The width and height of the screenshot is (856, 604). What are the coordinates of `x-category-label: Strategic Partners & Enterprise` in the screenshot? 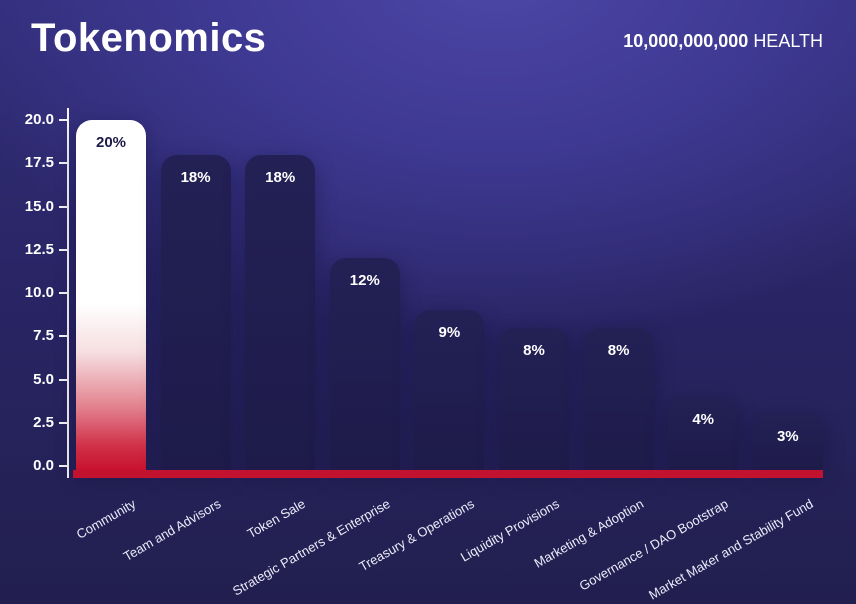 It's located at (311, 547).